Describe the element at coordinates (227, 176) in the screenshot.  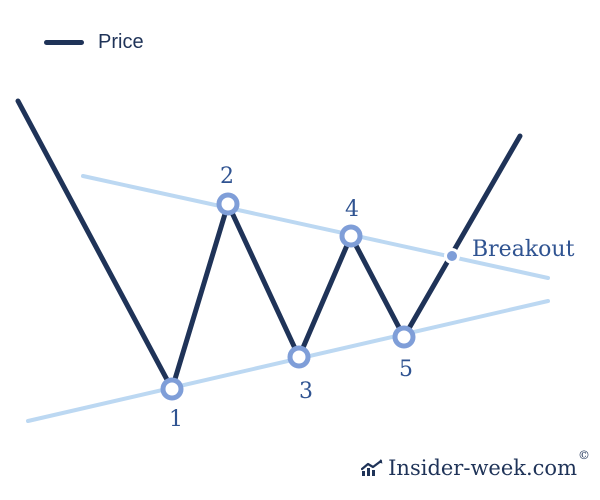
I see `pivot-label-2: 2` at that location.